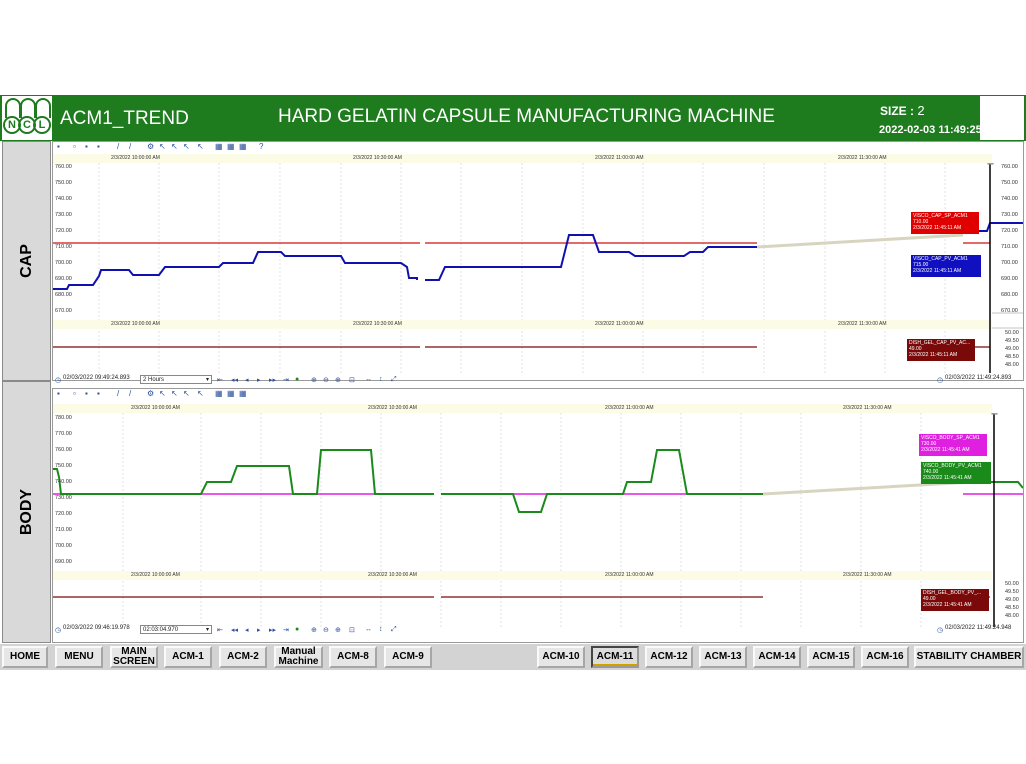 The height and width of the screenshot is (764, 1026). What do you see at coordinates (176, 629) in the screenshot?
I see `time-range-select: 02:03:04.970 ▾` at bounding box center [176, 629].